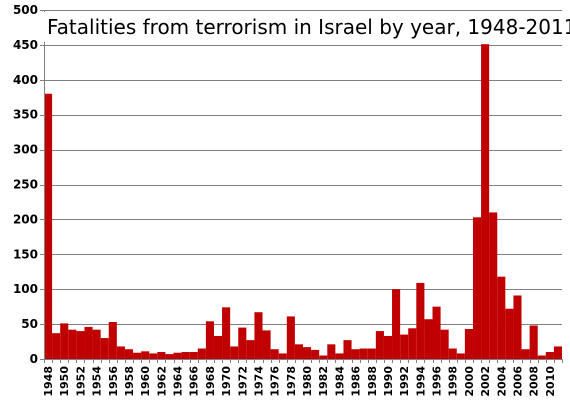 Image resolution: width=570 pixels, height=408 pixels. Describe the element at coordinates (194, 381) in the screenshot. I see `x-tick-label: 1966` at that location.